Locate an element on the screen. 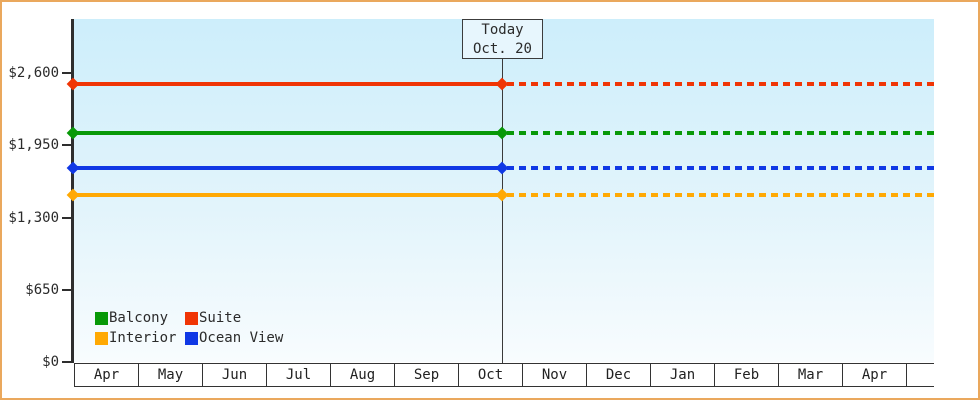 The height and width of the screenshot is (400, 980). today-date: Oct. 20 is located at coordinates (502, 49).